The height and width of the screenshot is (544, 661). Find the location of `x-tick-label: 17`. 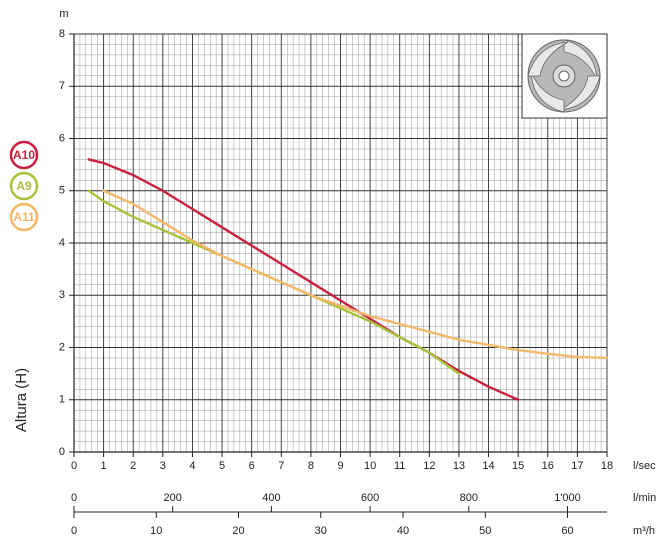

x-tick-label: 17 is located at coordinates (577, 466).